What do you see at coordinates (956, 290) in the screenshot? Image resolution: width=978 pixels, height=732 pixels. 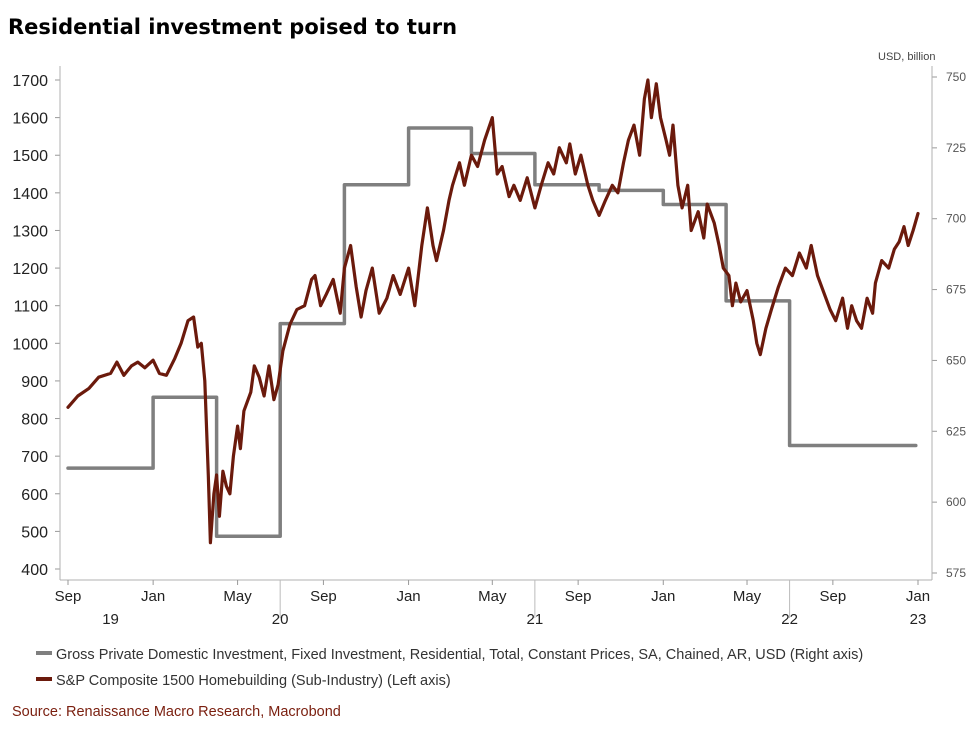 I see `right-tick-label: 675` at bounding box center [956, 290].